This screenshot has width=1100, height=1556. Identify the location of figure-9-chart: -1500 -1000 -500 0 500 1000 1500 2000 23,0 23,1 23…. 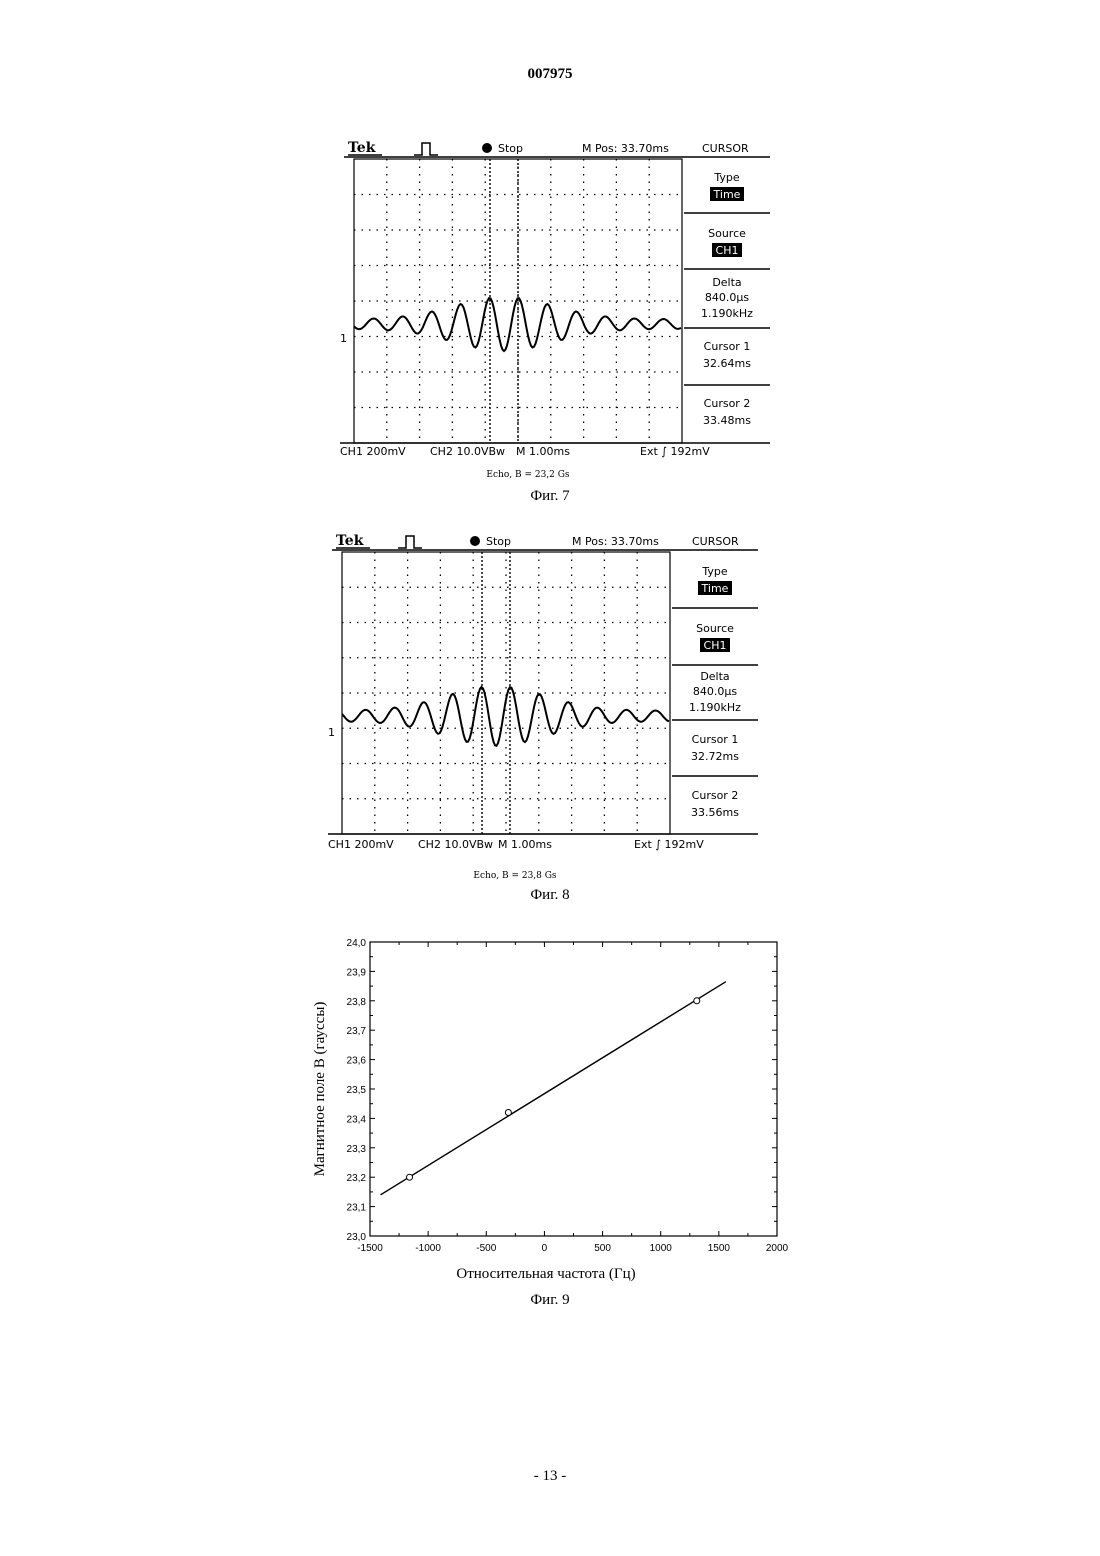
(550, 1110).